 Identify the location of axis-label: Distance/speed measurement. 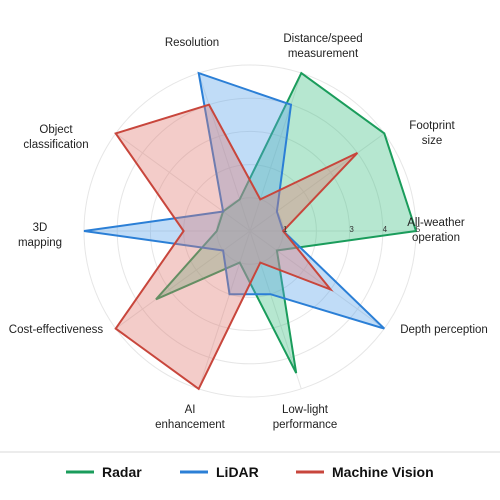
(322, 46).